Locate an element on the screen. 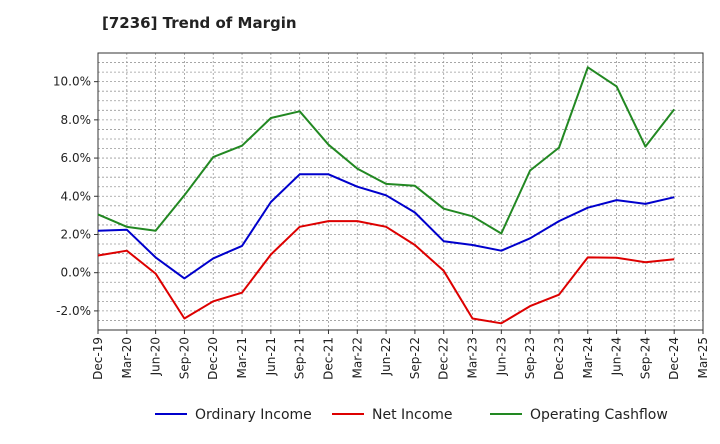 Image resolution: width=720 pixels, height=444 pixels. x-tick-label: Sep-23 is located at coordinates (530, 358).